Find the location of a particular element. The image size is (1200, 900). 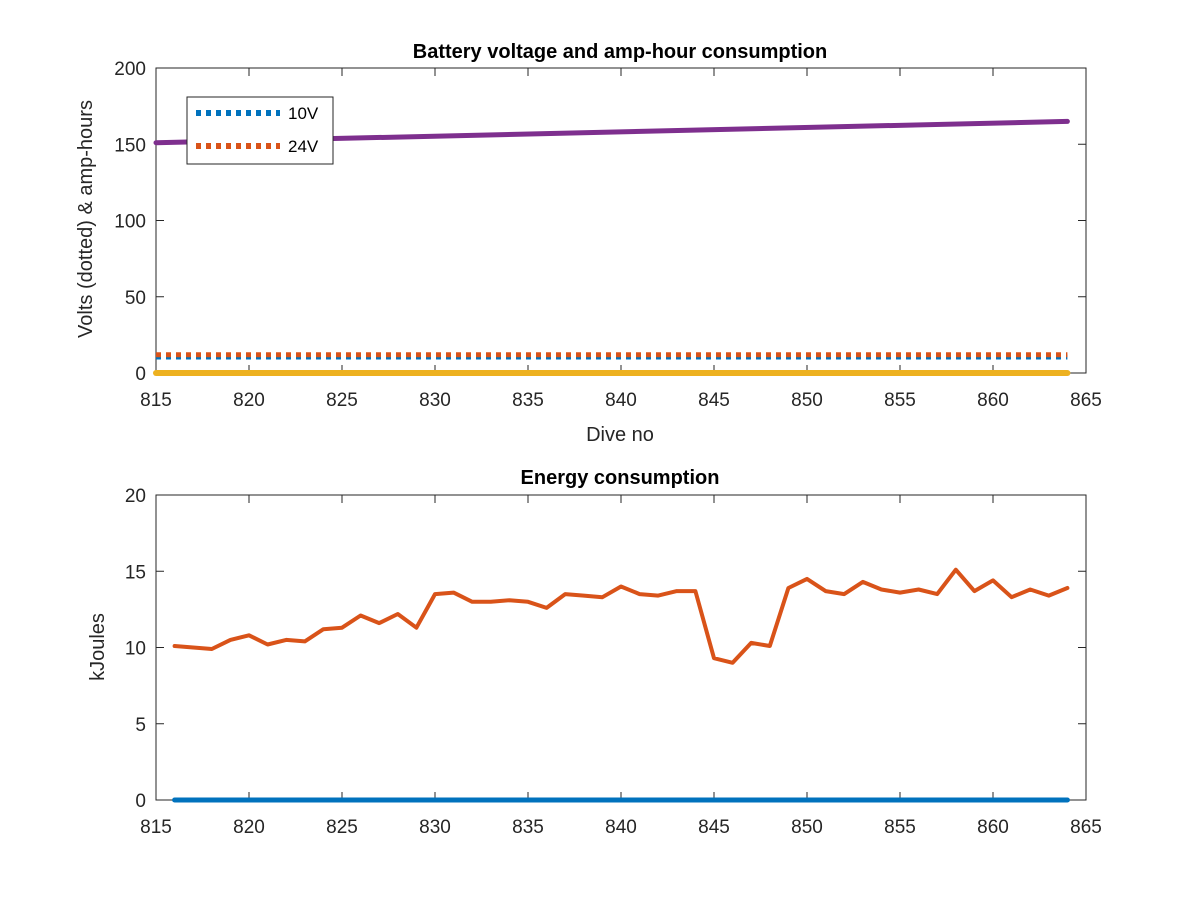

y-axis-label: kJoules is located at coordinates (98, 647).